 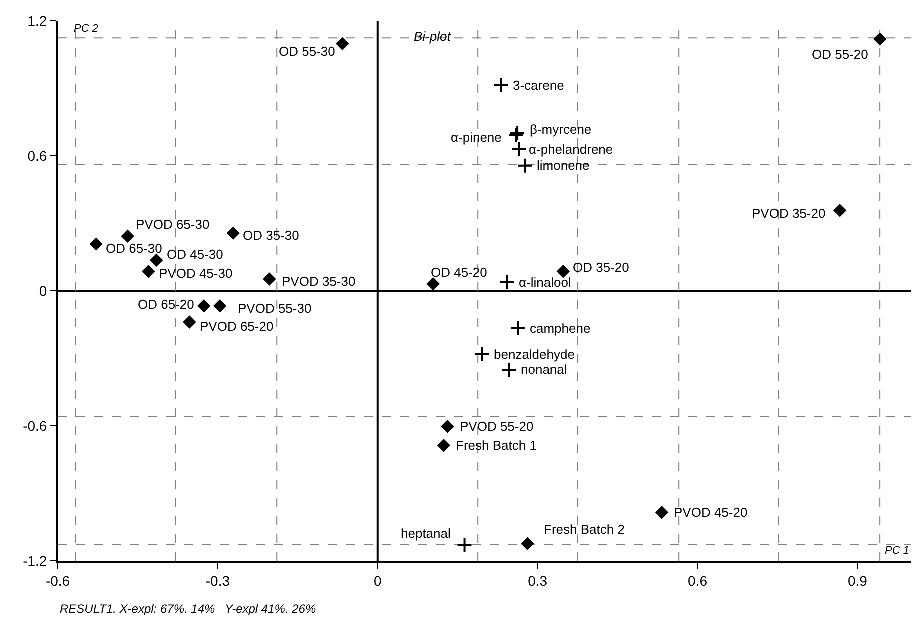 What do you see at coordinates (476, 137) in the screenshot?
I see `annotation: α-pinene` at bounding box center [476, 137].